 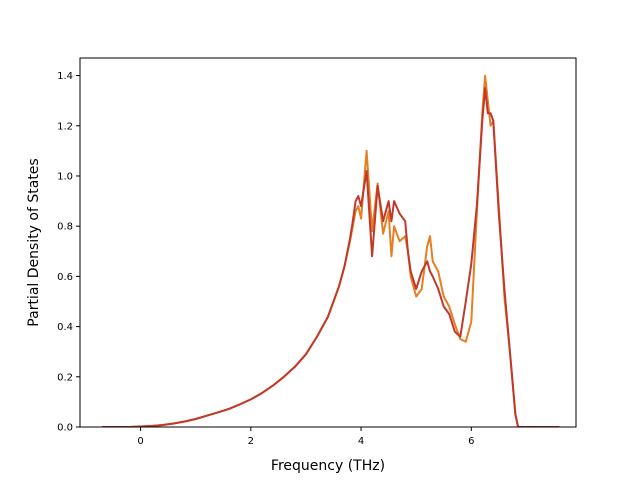 I want to click on x-tick-label: 6, so click(x=471, y=441).